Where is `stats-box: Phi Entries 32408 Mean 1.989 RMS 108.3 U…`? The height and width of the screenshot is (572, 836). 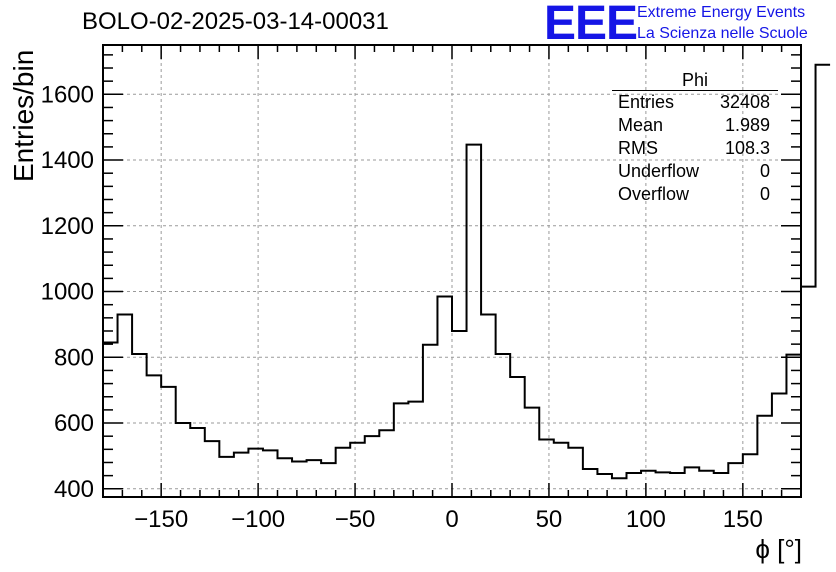 stats-box: Phi Entries 32408 Mean 1.989 RMS 108.3 U… is located at coordinates (695, 138).